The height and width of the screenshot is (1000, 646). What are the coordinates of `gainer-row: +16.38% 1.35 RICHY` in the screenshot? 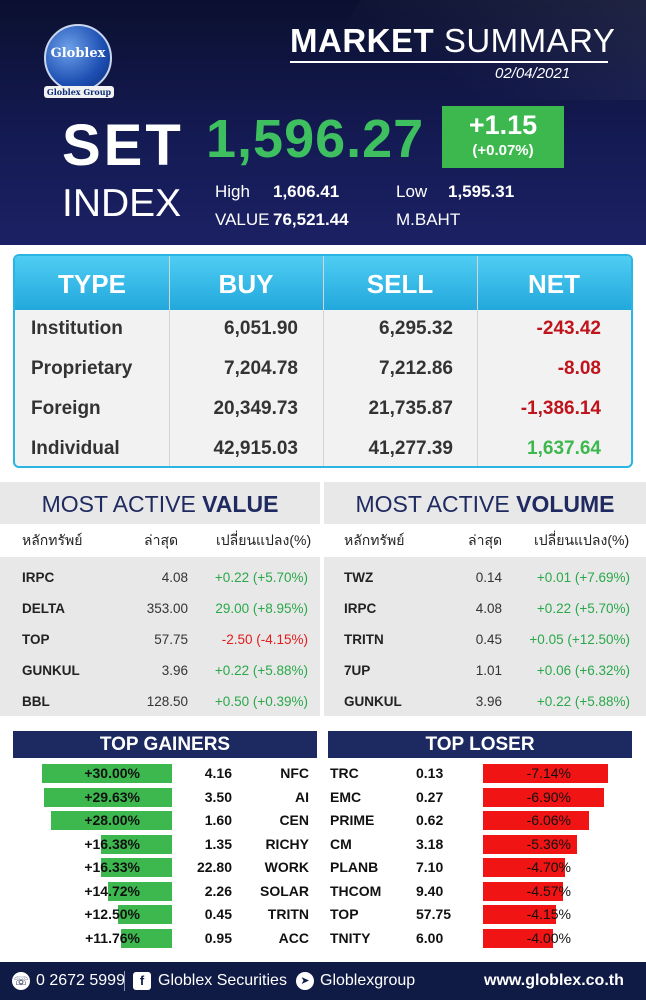 It's located at (165, 844).